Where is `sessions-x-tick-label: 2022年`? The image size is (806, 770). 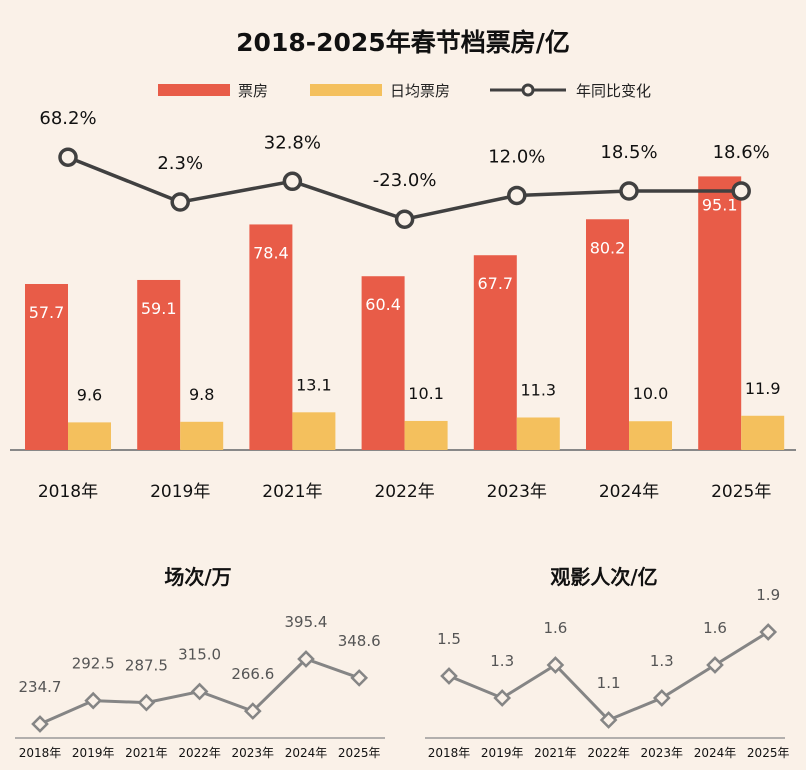
sessions-x-tick-label: 2022年 is located at coordinates (199, 753).